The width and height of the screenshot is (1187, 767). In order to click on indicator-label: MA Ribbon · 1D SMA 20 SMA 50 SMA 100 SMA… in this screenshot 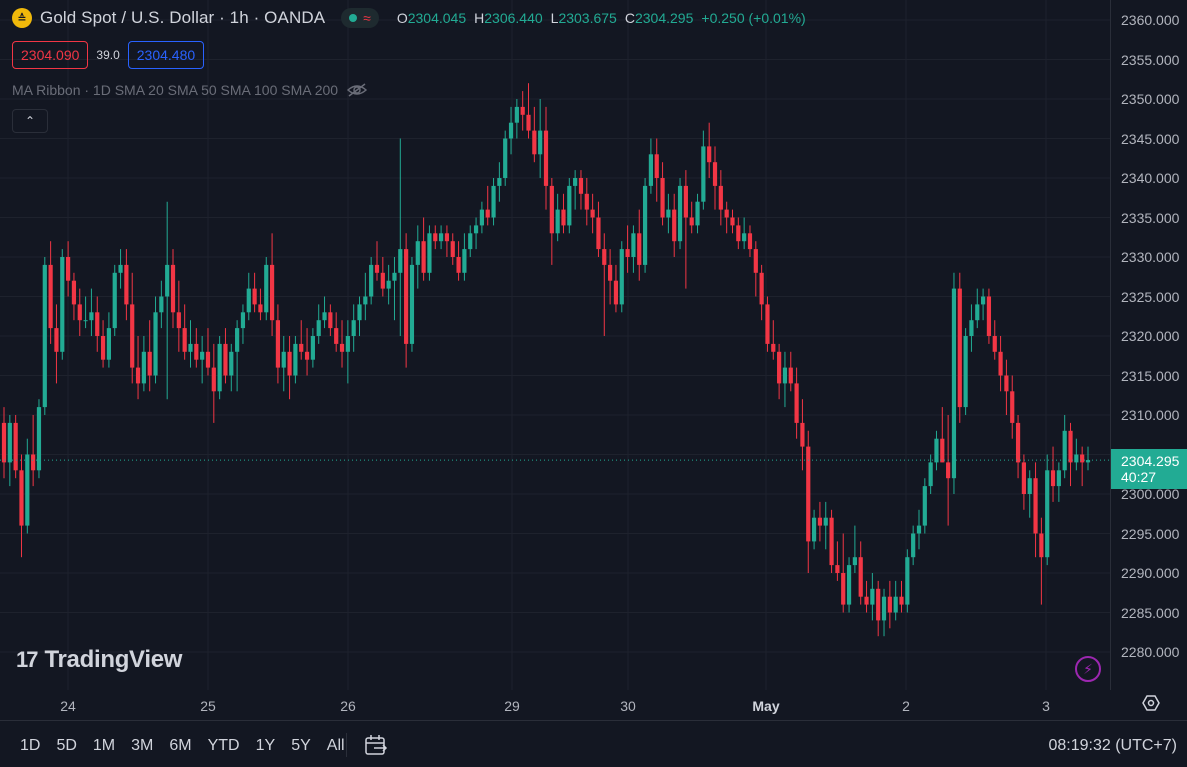, I will do `click(175, 90)`.